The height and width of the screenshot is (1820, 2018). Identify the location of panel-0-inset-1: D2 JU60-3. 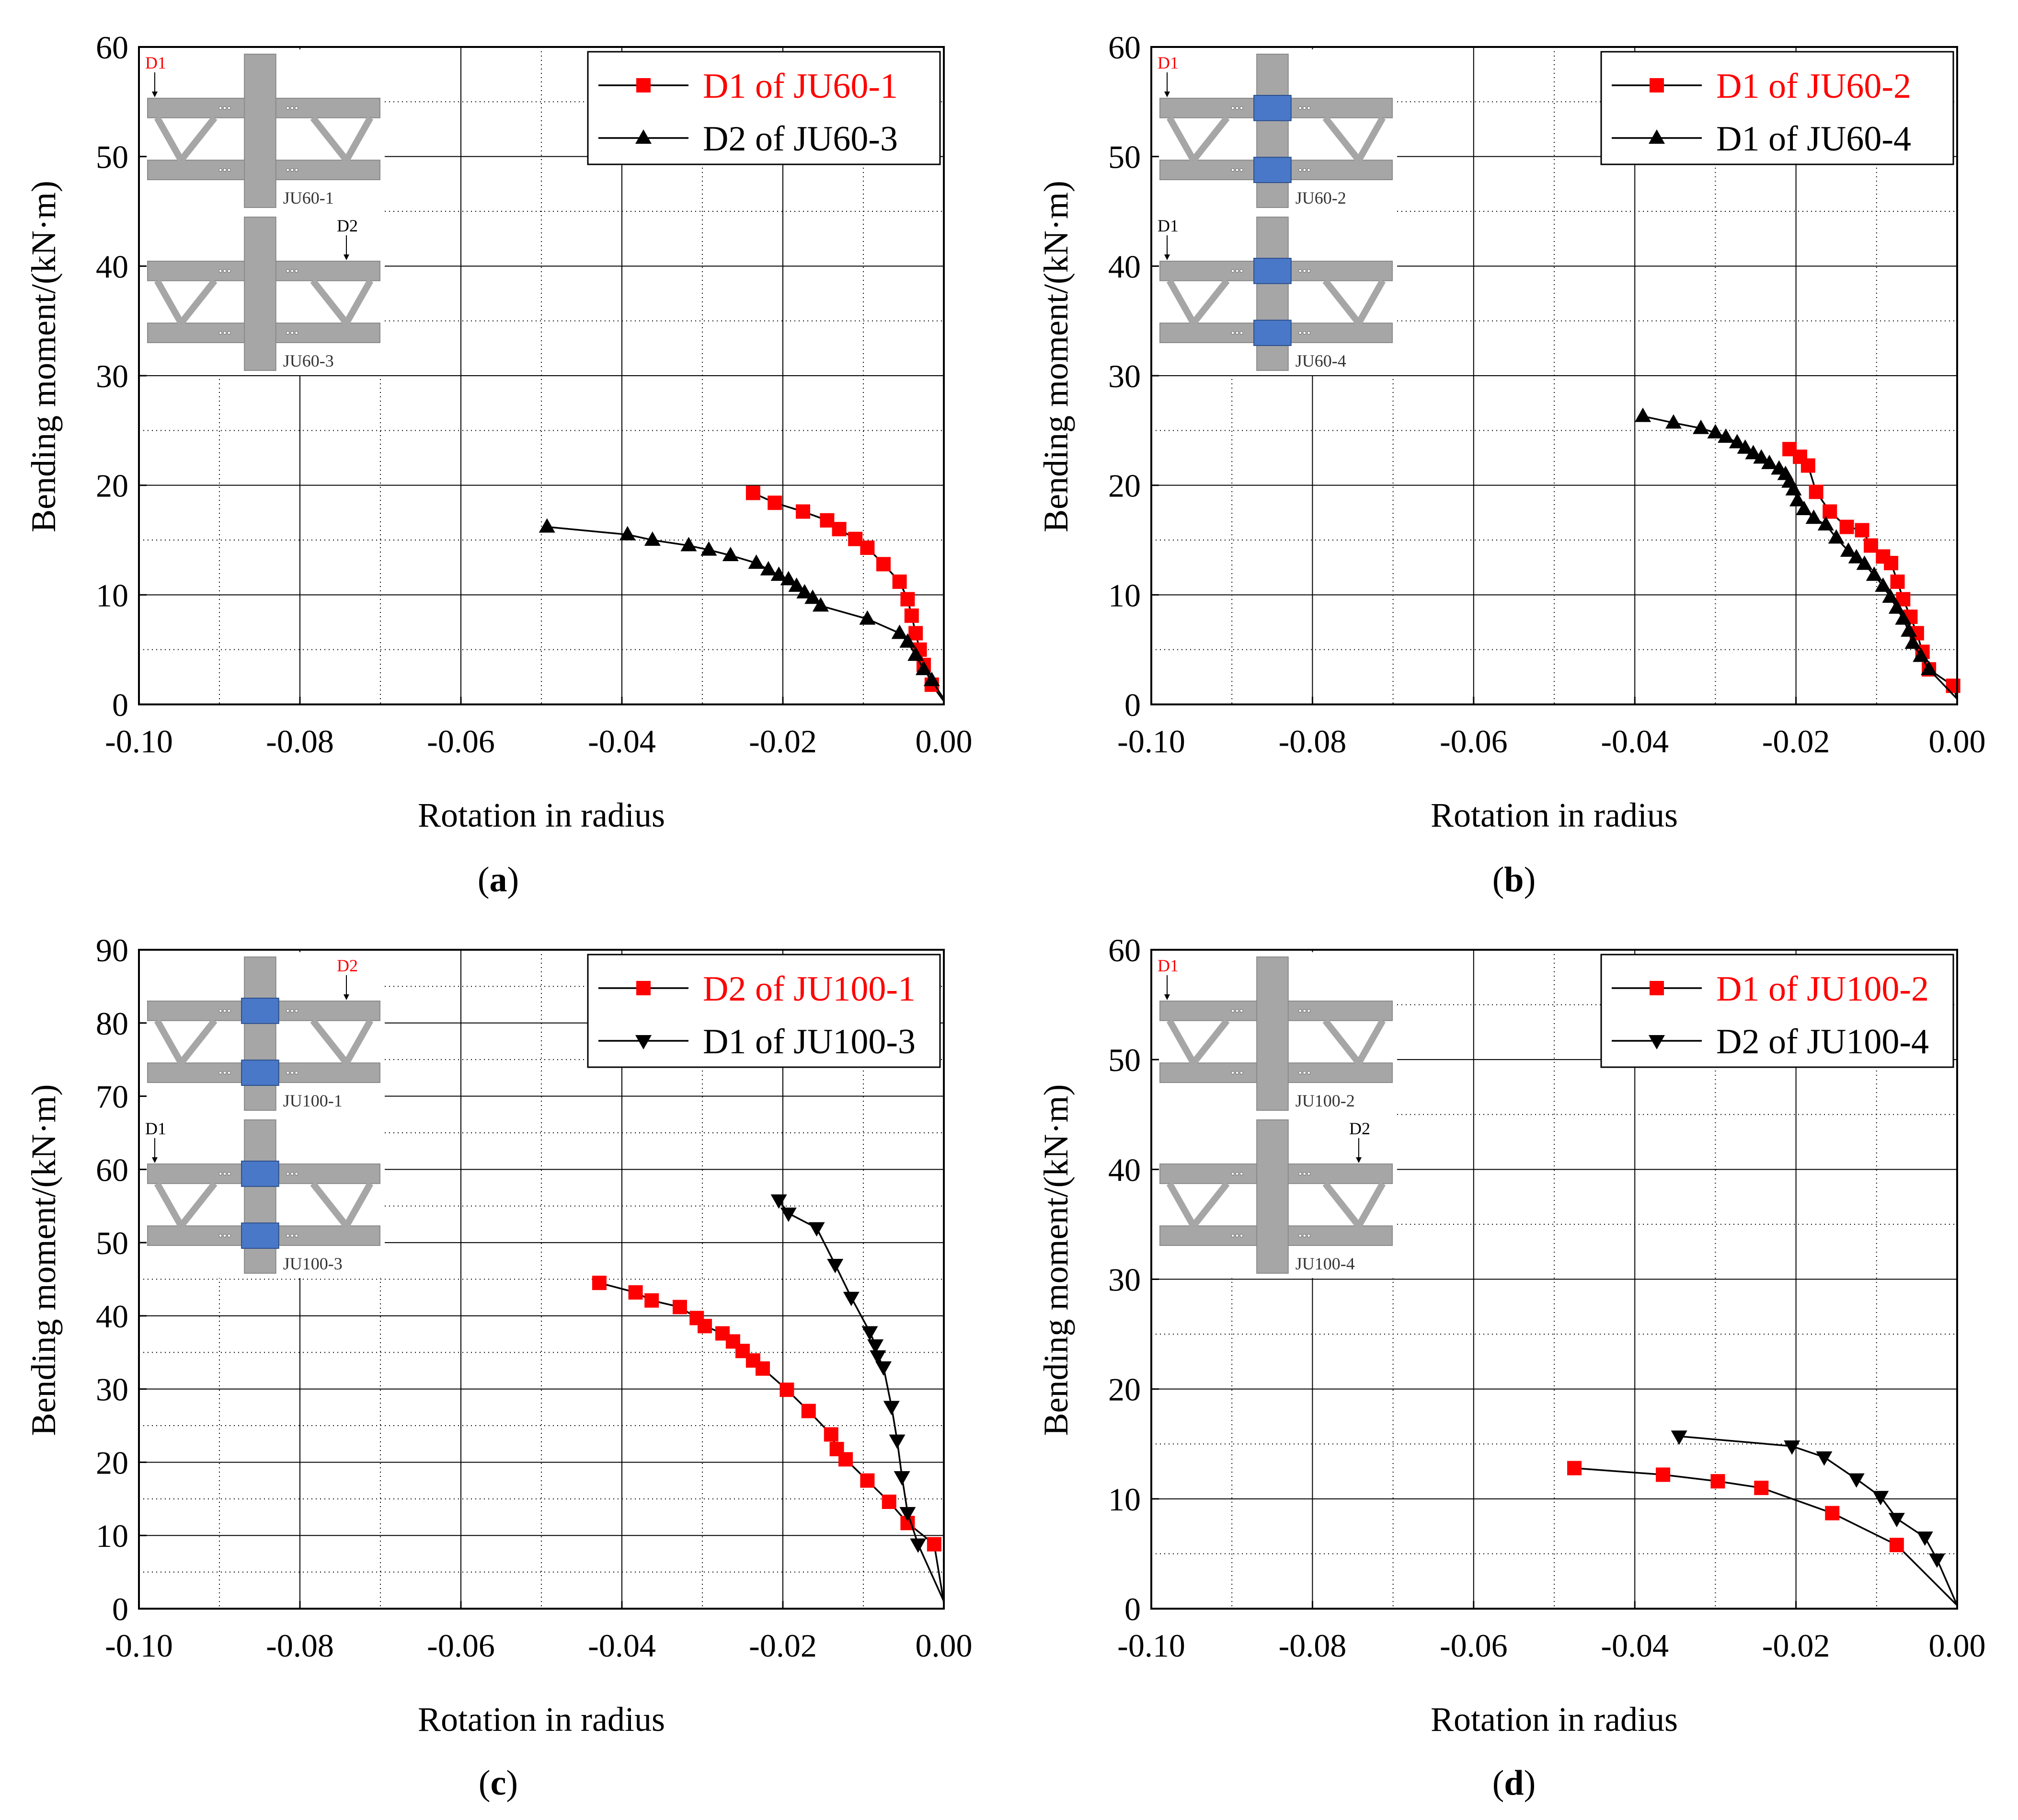
(264, 293).